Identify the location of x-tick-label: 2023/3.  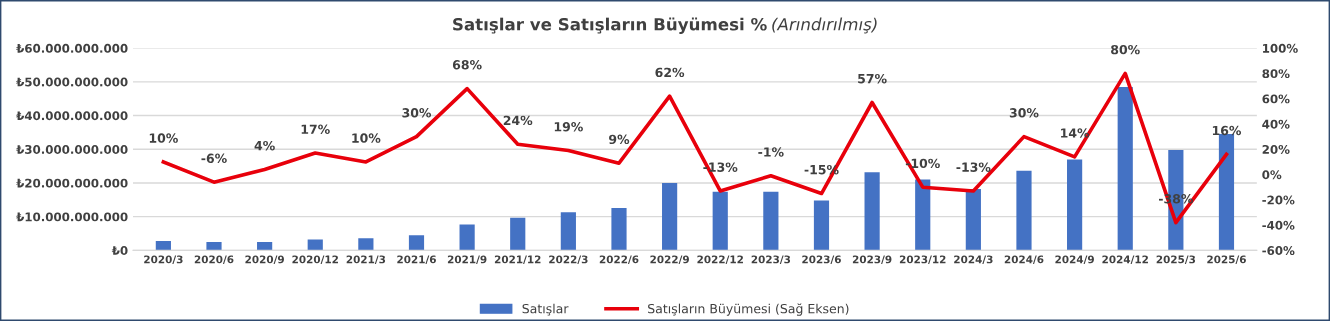
(771, 260).